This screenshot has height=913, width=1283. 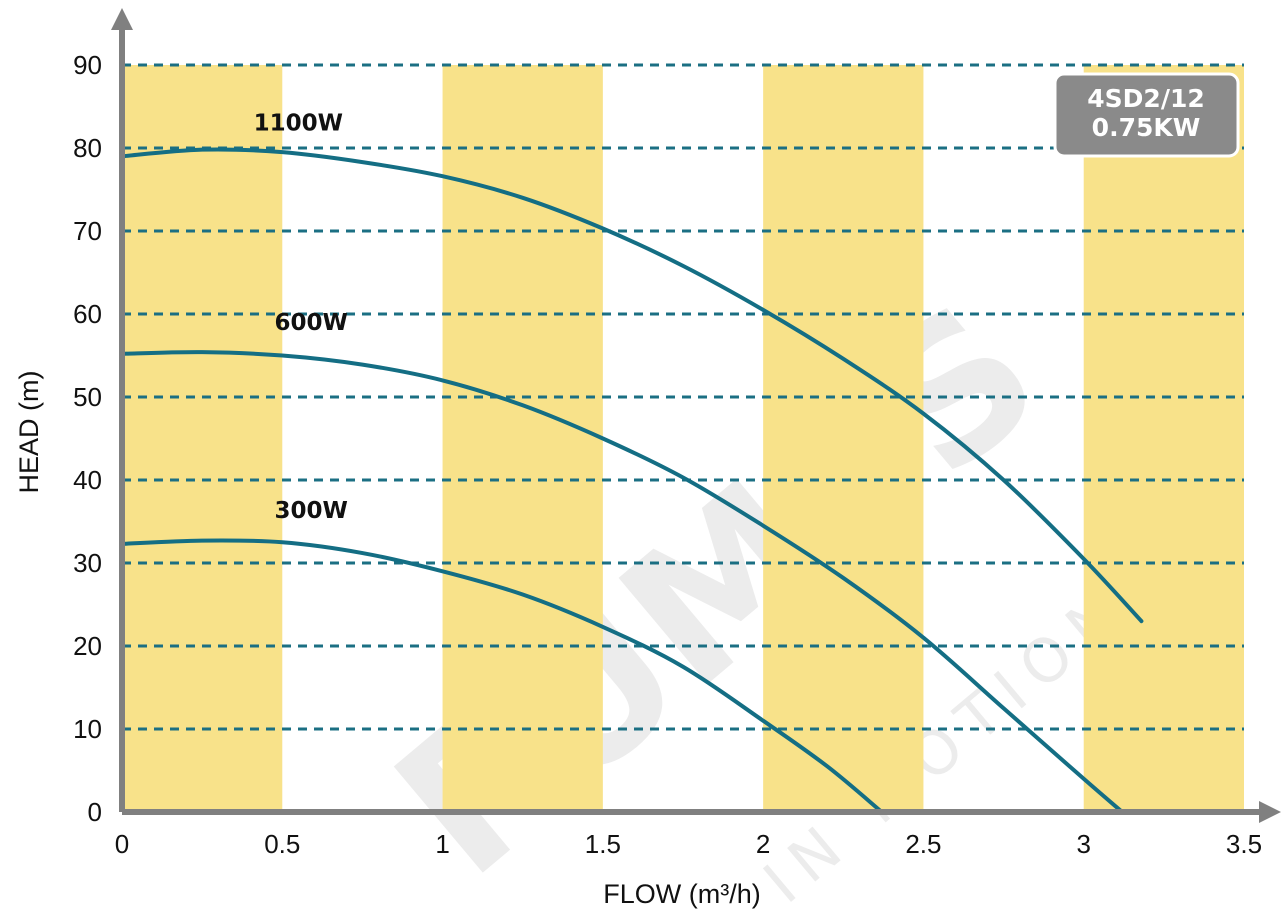 What do you see at coordinates (87, 148) in the screenshot?
I see `y-tick-label: 80` at bounding box center [87, 148].